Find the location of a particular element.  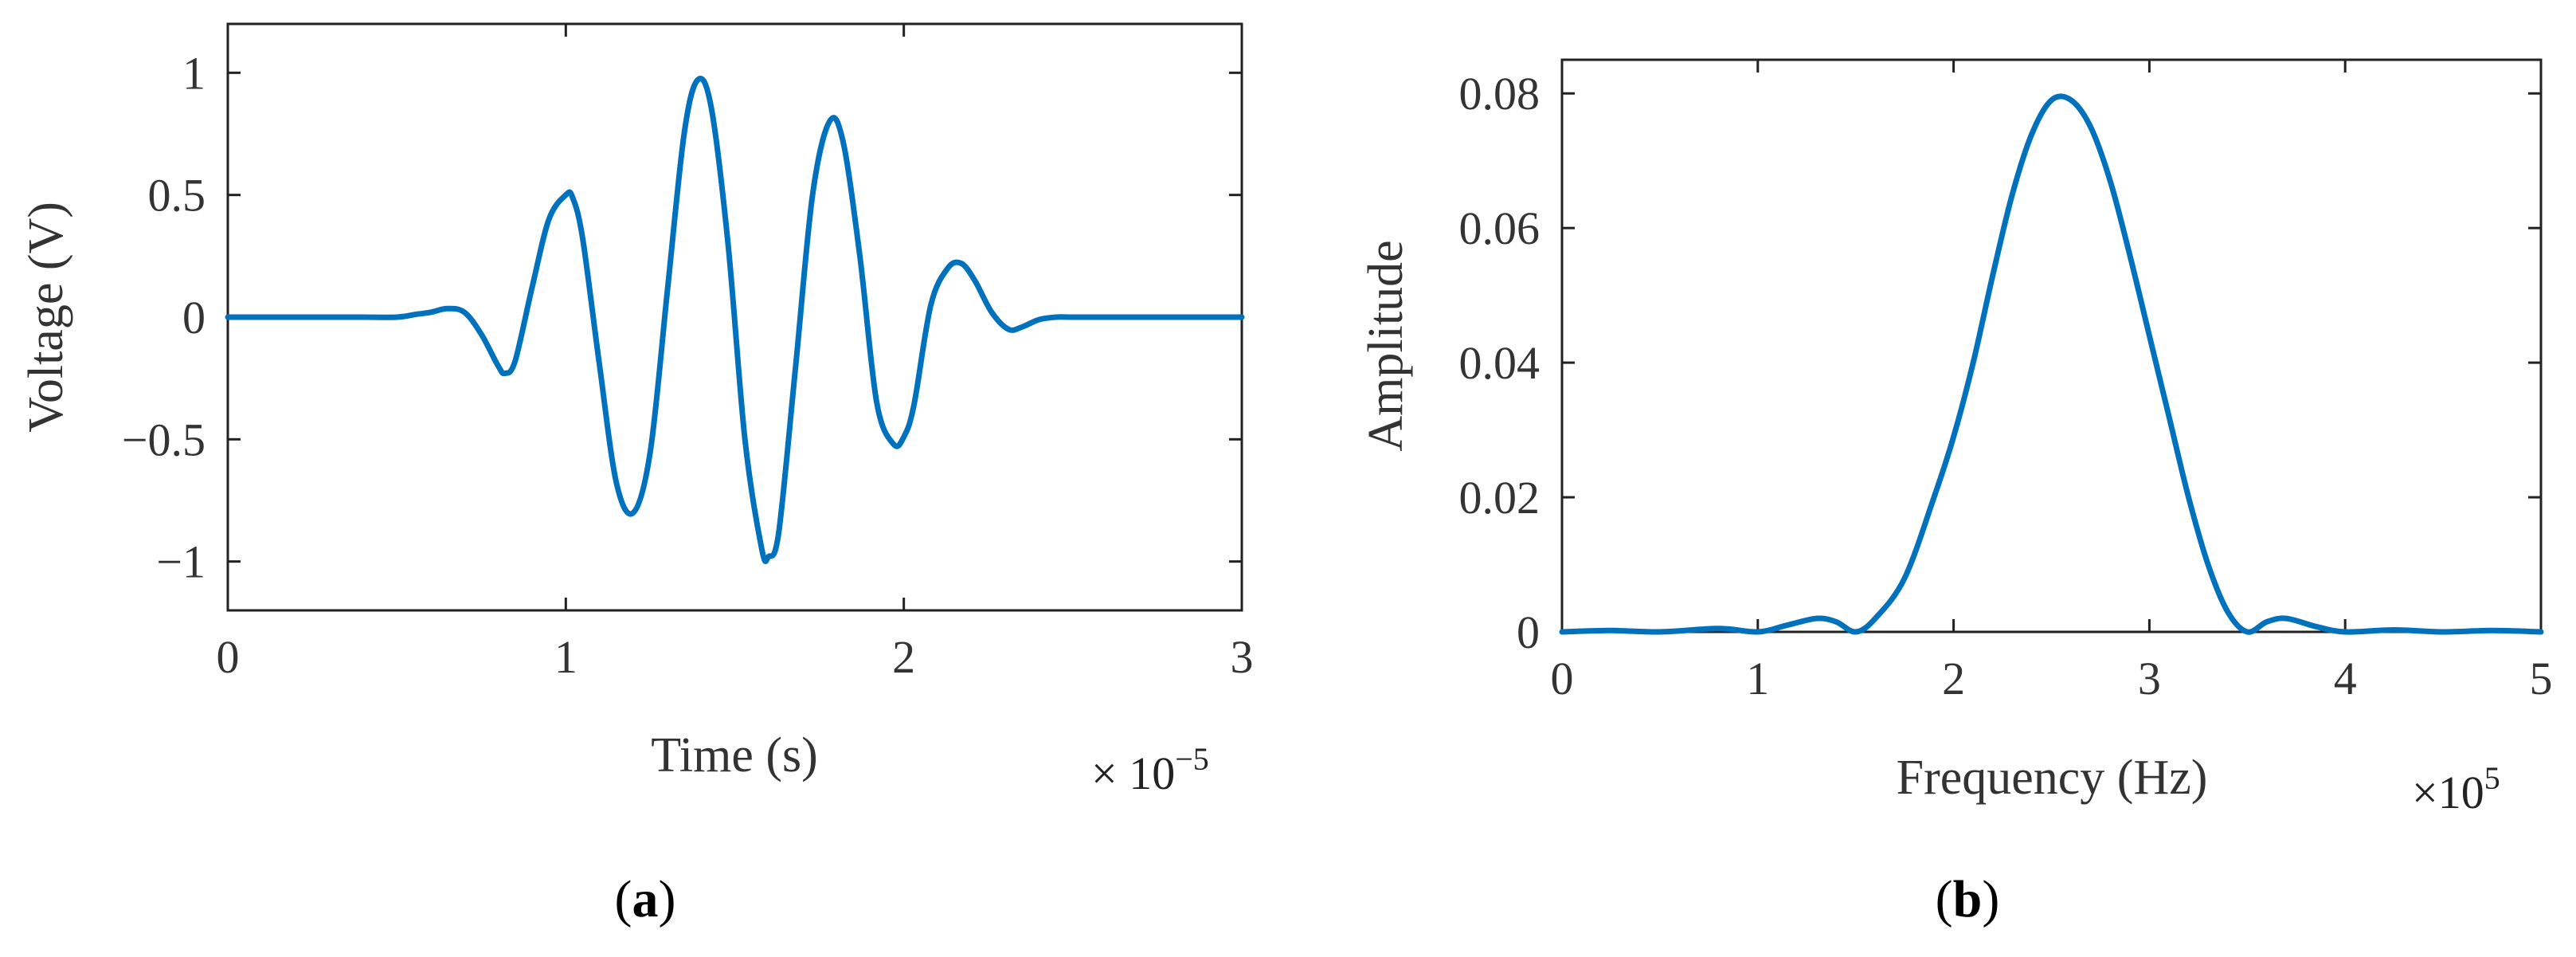

x-tick-label-b-0: 0 is located at coordinates (1562, 678).